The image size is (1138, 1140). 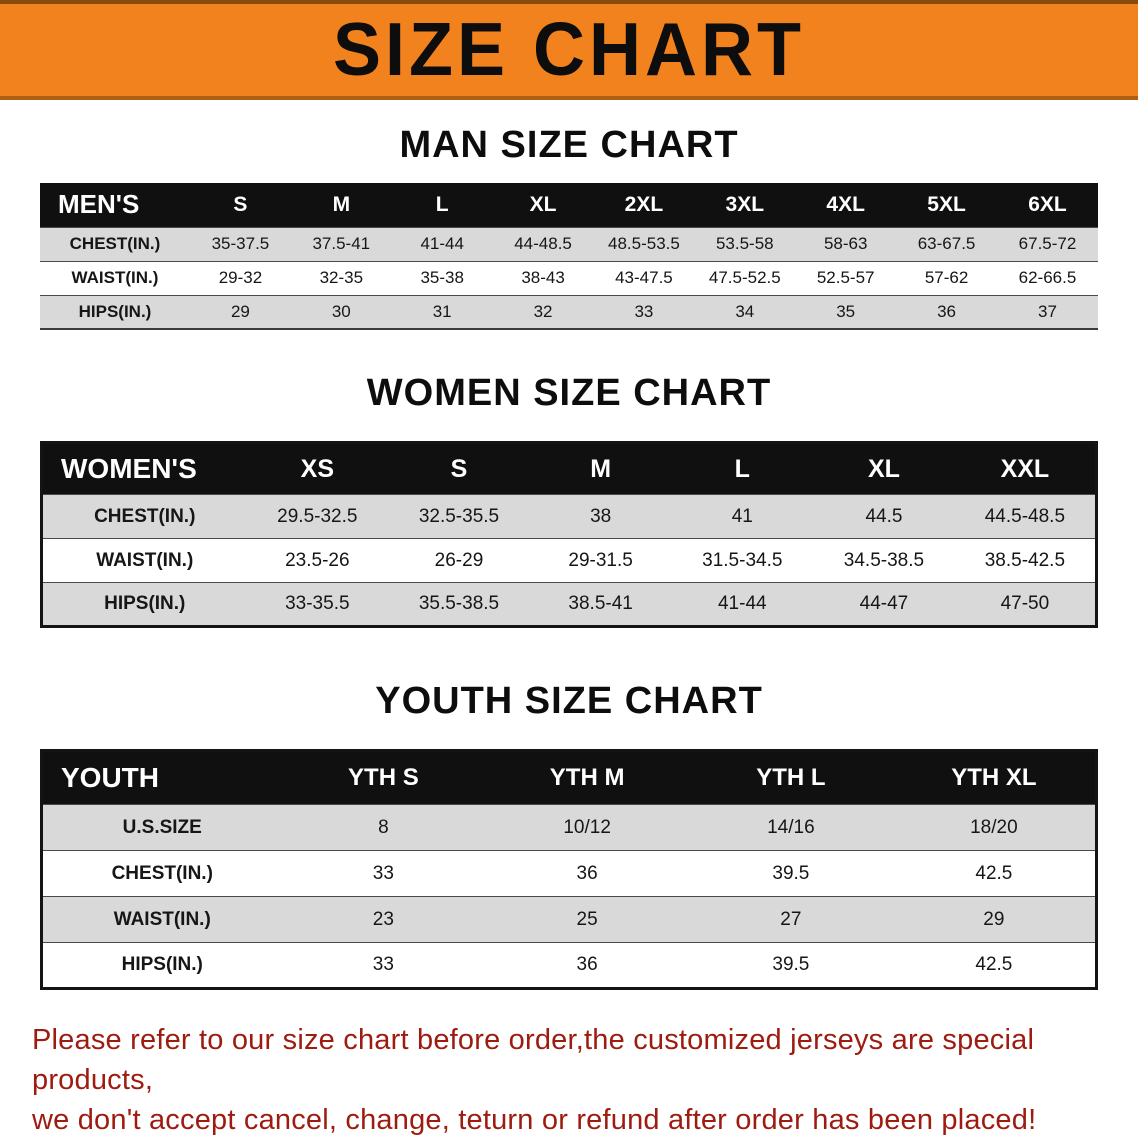 What do you see at coordinates (569, 393) in the screenshot?
I see `women-section-heading: WOMEN SIZE CHART` at bounding box center [569, 393].